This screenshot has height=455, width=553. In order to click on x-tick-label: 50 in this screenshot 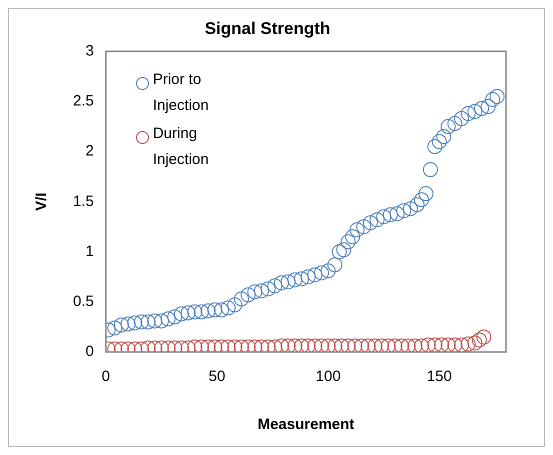, I will do `click(217, 377)`.